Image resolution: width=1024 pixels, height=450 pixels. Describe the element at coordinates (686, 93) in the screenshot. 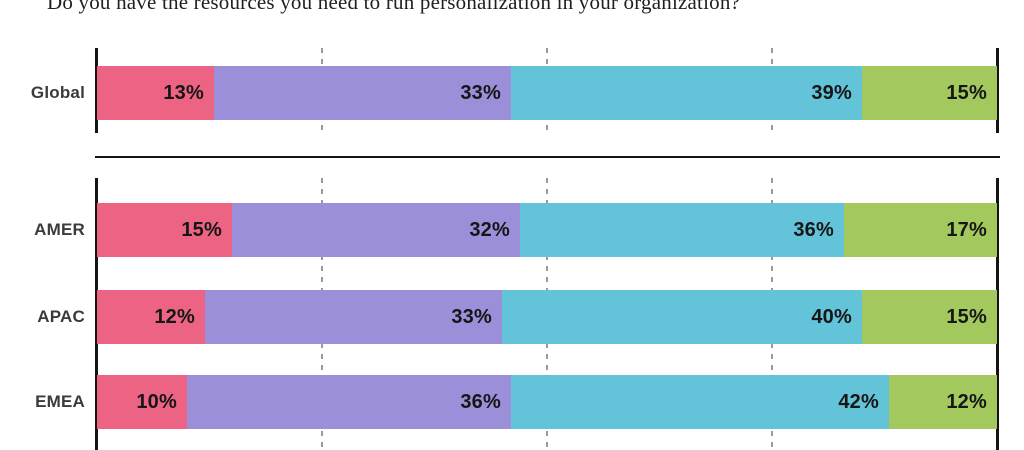

I see `bar-segment-global-3: 39%` at that location.